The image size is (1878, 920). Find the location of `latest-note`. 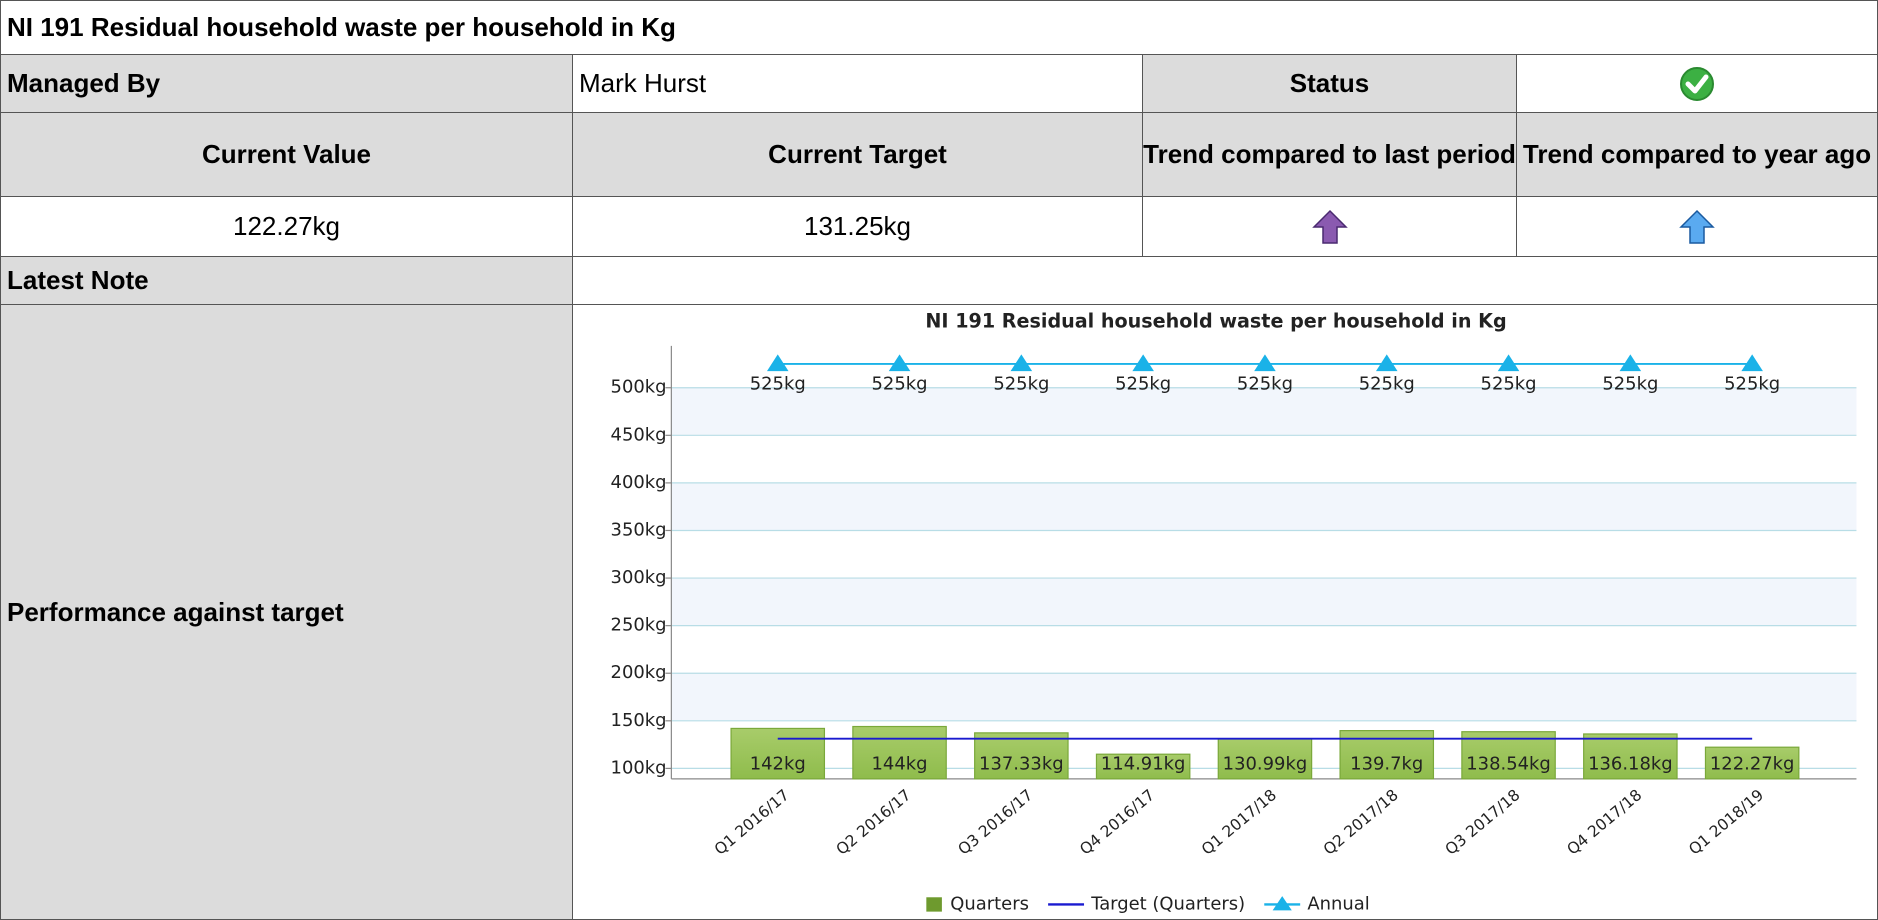

latest-note is located at coordinates (1225, 280).